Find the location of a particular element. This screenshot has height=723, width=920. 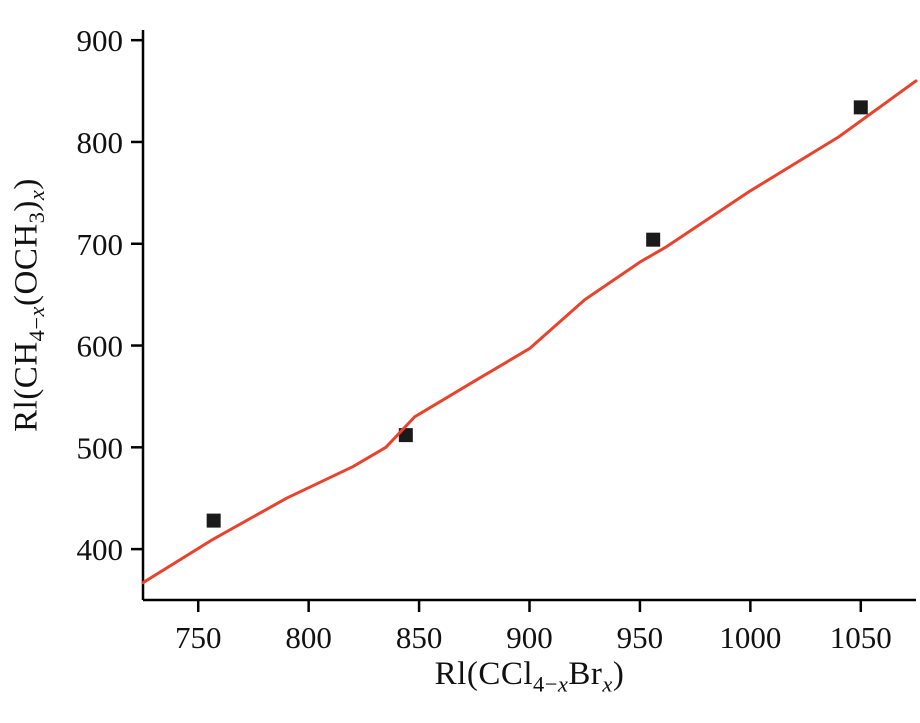

x-axis-label-text: Rl(CCl is located at coordinates (484, 674).